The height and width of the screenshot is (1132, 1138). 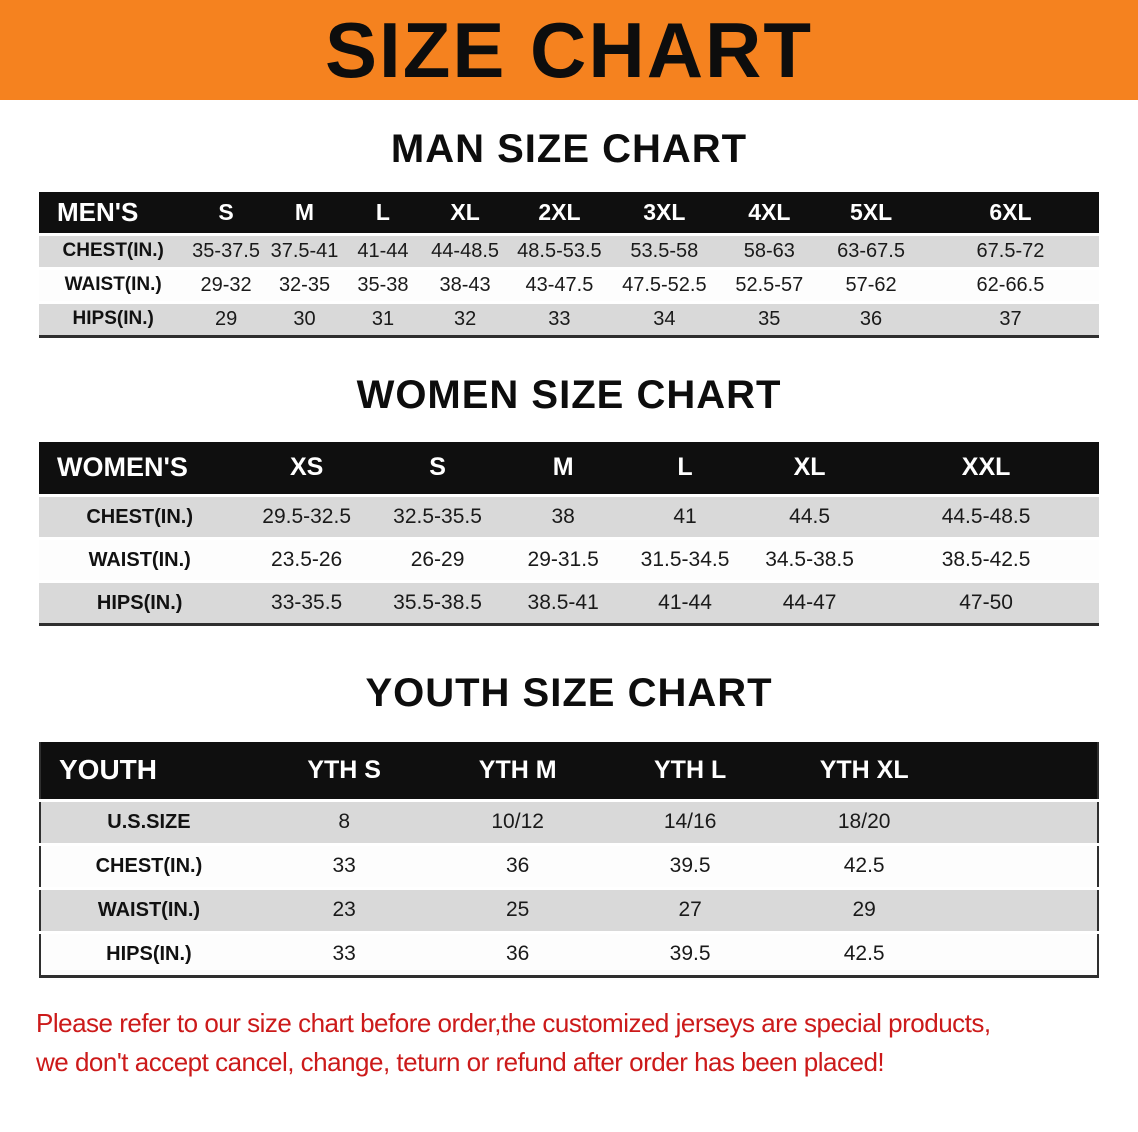 I want to click on value-cell: 23, so click(x=344, y=909).